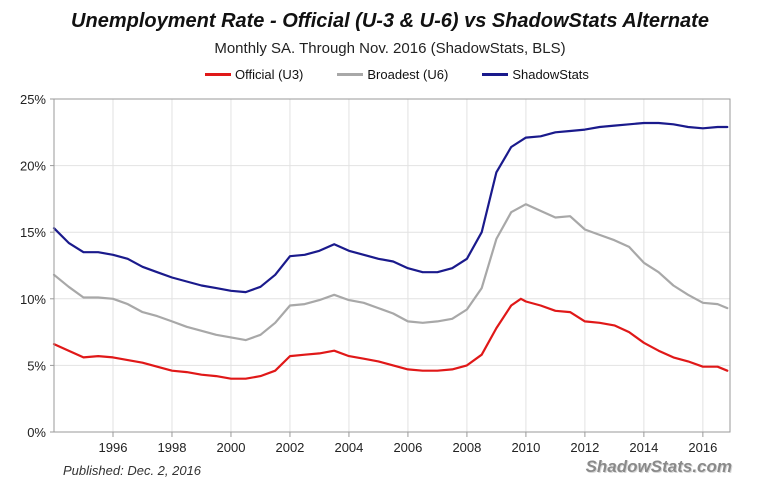  What do you see at coordinates (466, 447) in the screenshot?
I see `x-tick-label-2008: 2008` at bounding box center [466, 447].